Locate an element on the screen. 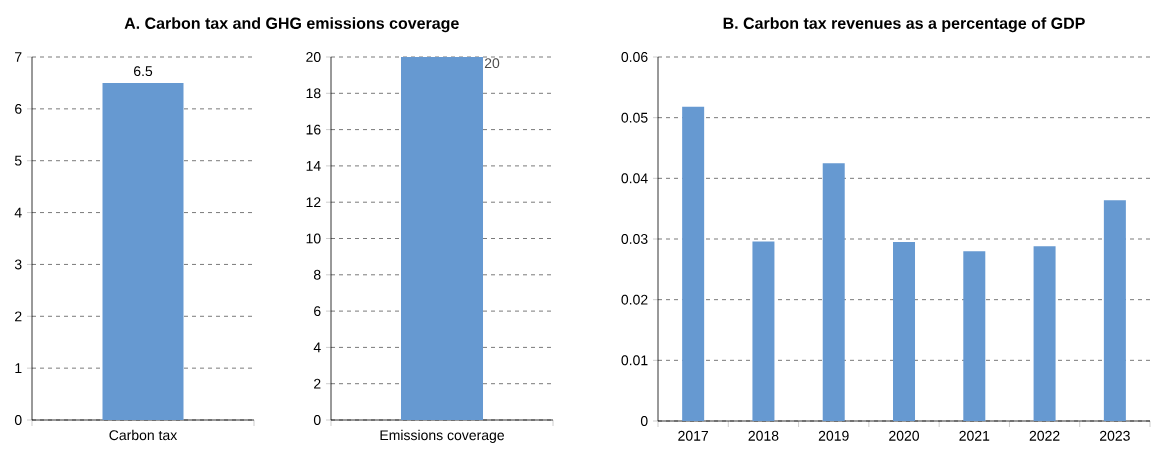 The image size is (1157, 449). data-label: 6.5 is located at coordinates (143, 71).